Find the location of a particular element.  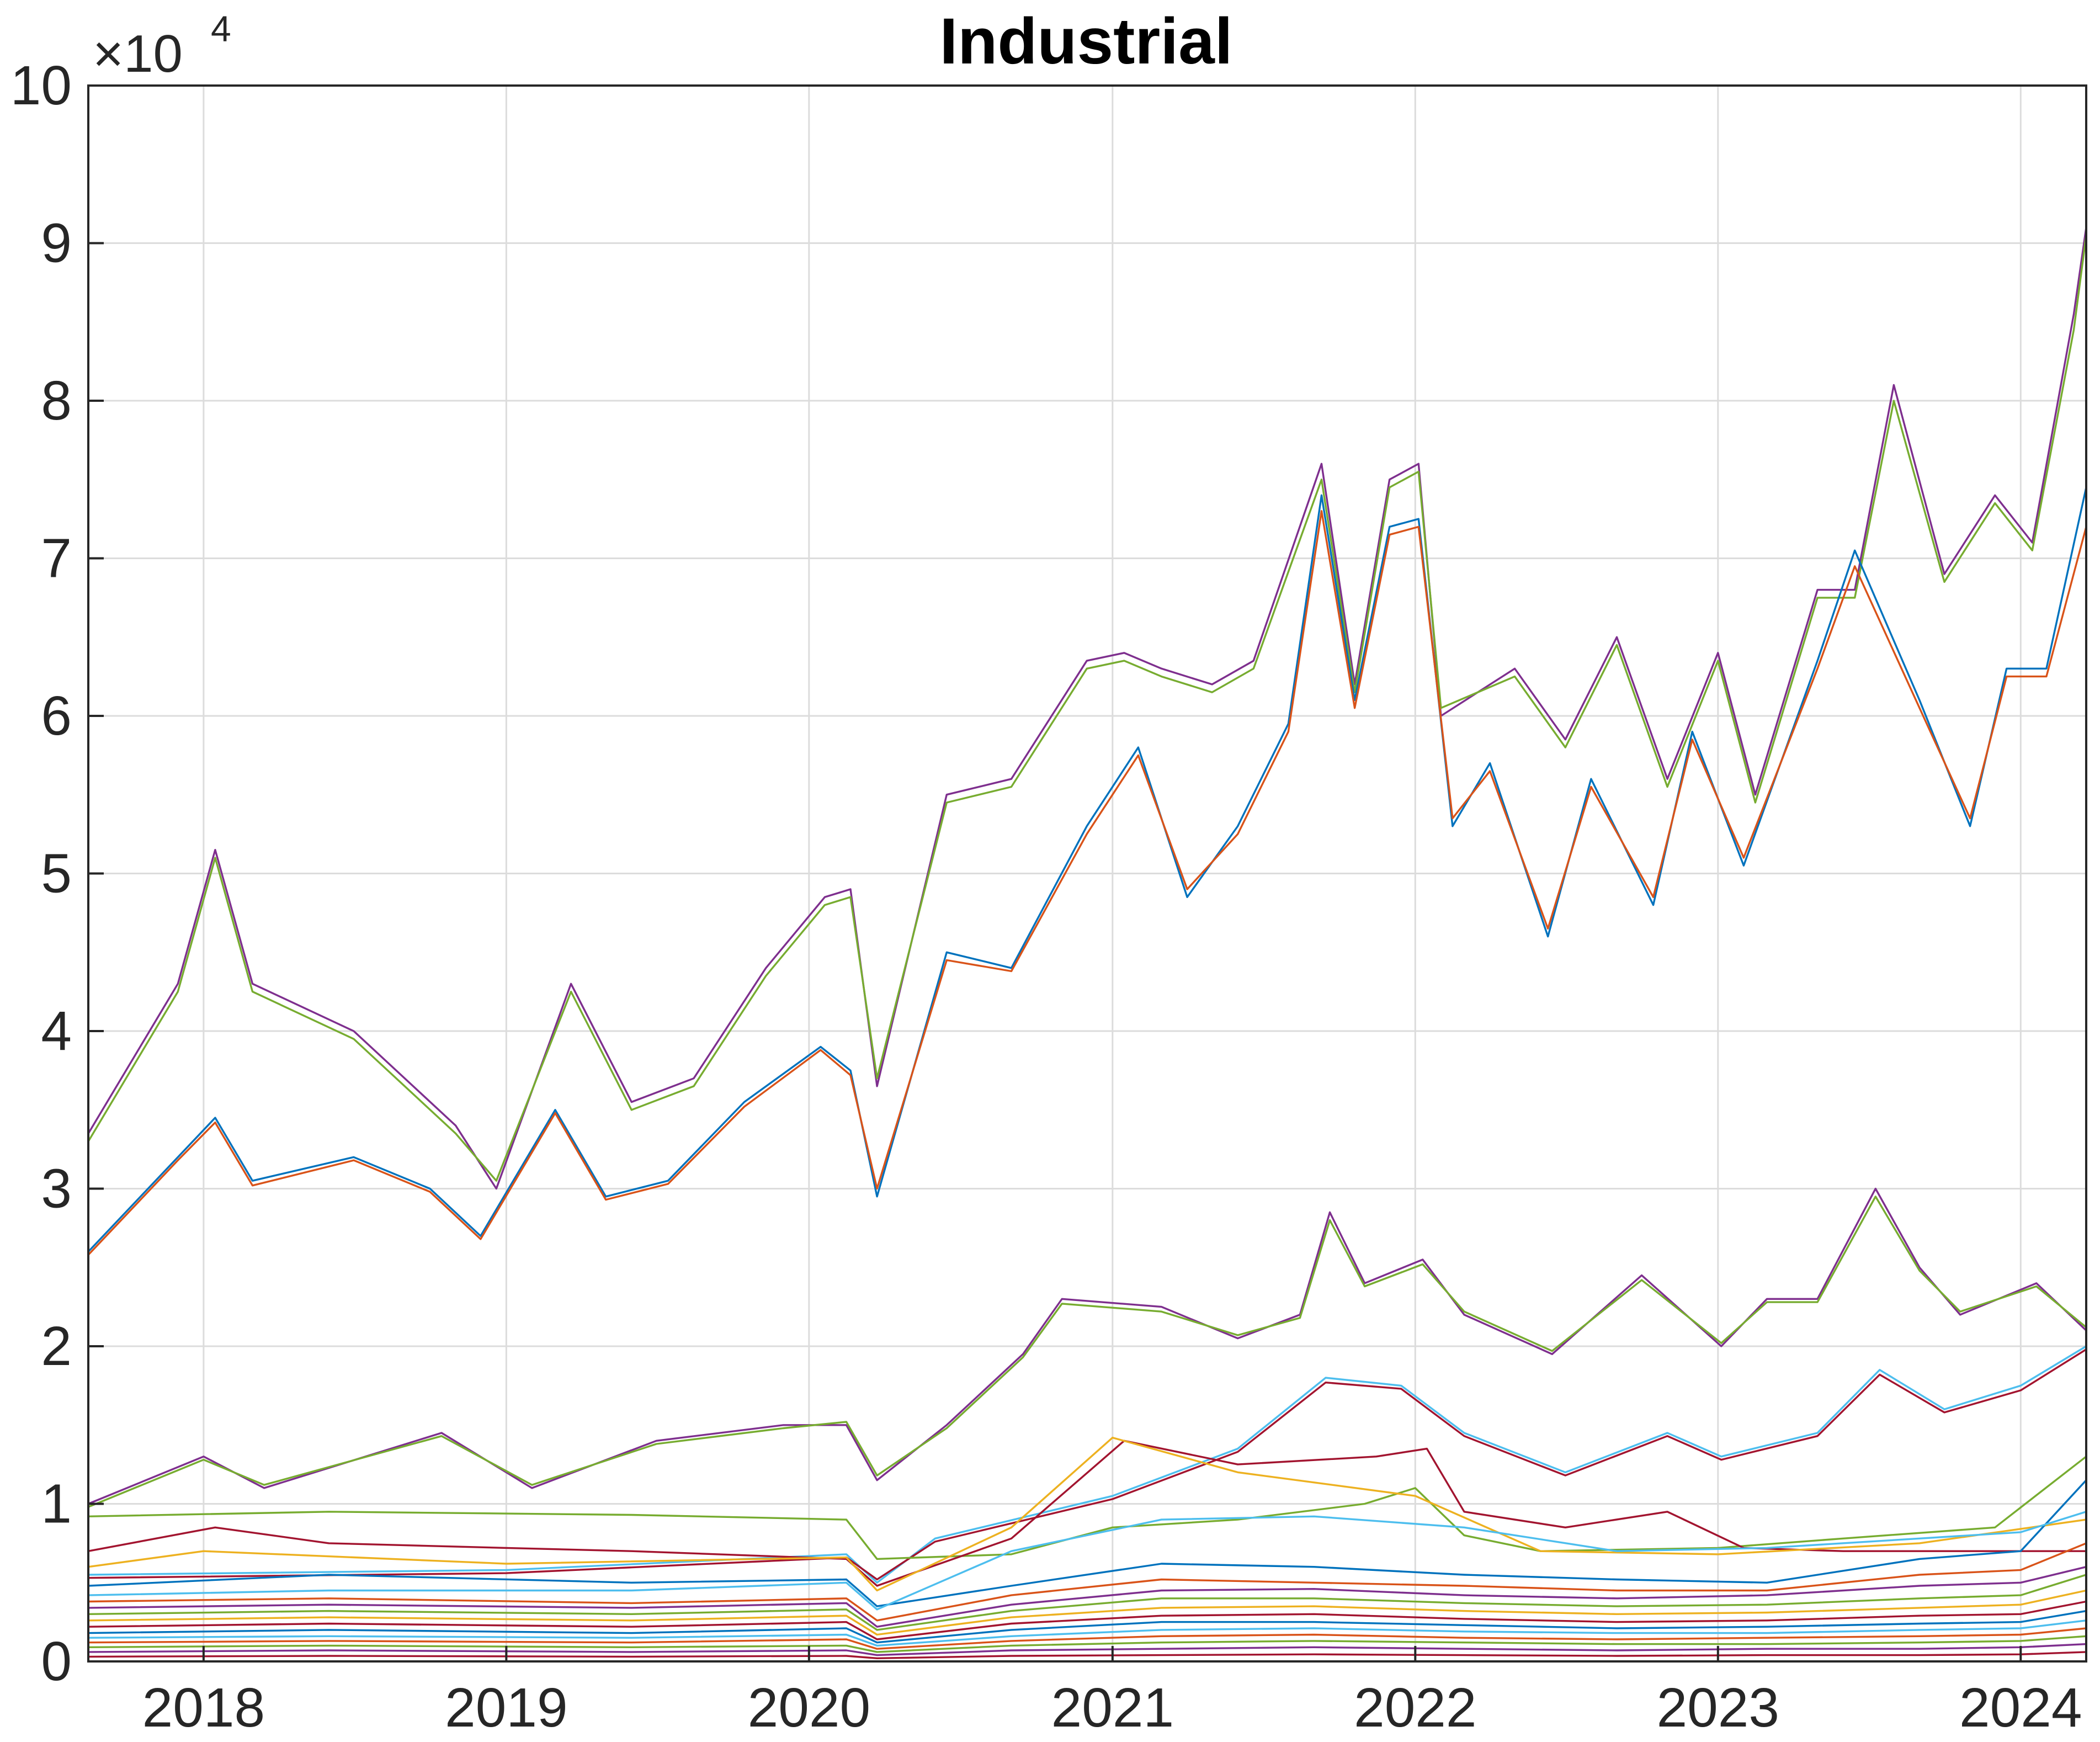

y-tick-label: 7 is located at coordinates (57, 558).